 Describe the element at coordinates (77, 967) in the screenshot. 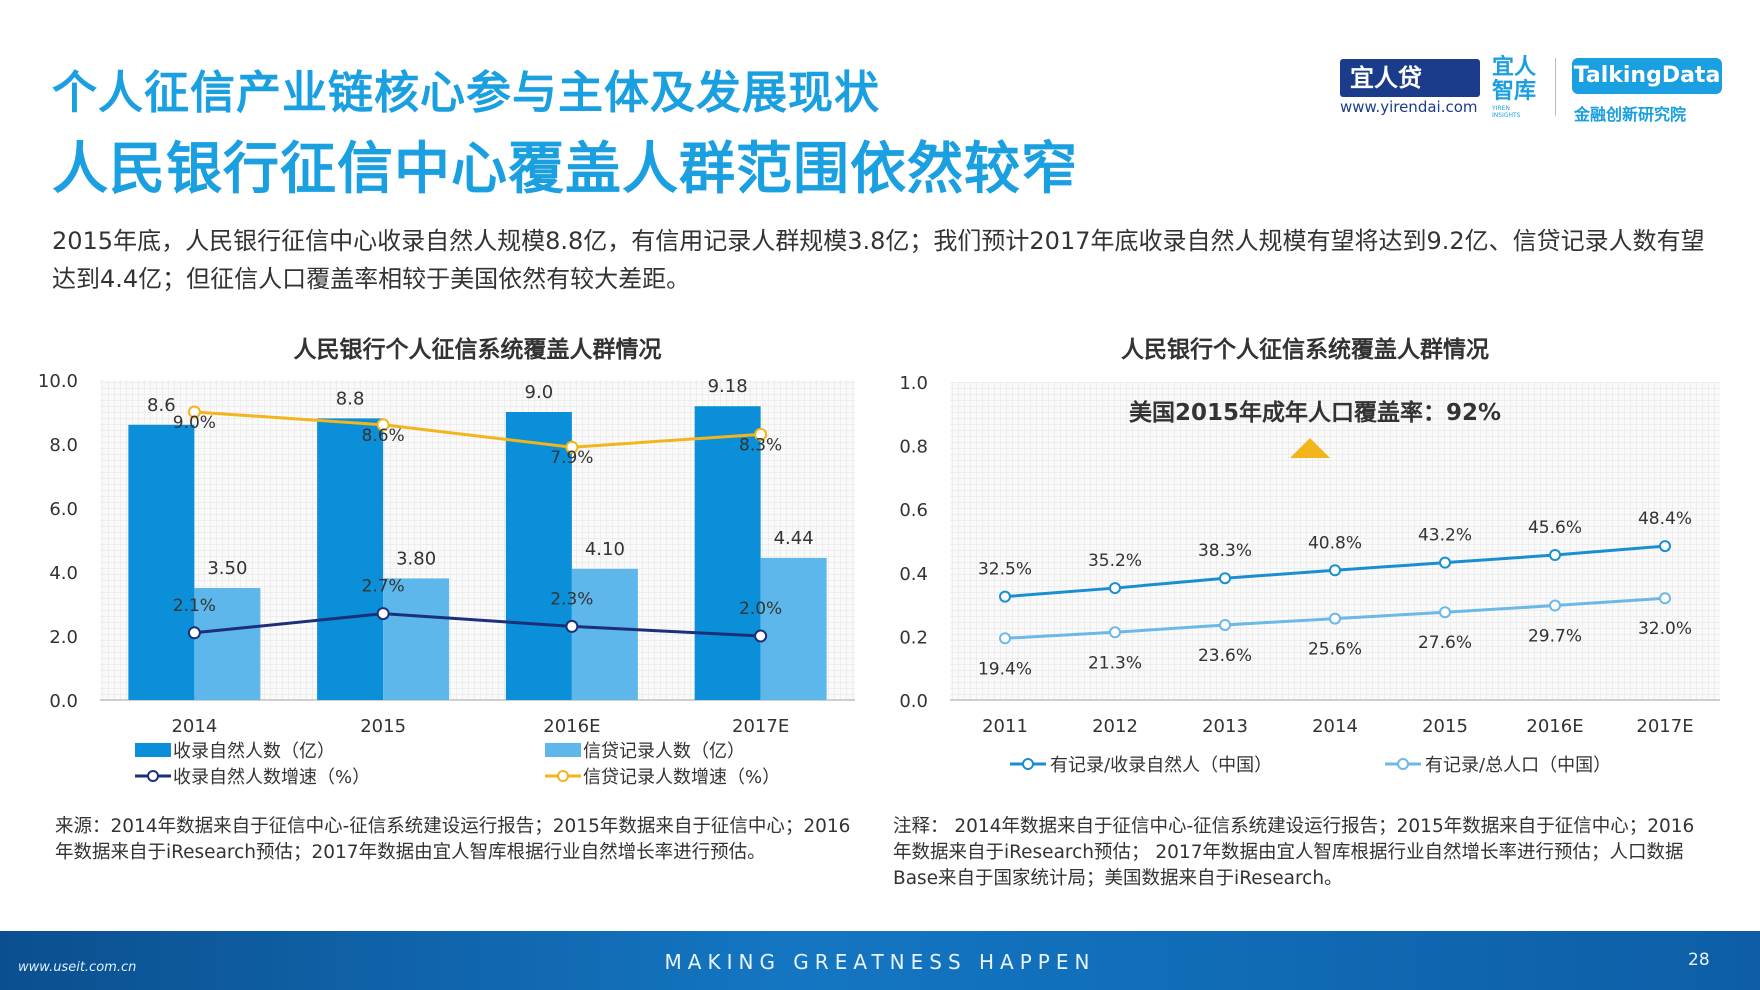

I see `footer-site: www.useit.com.cn` at that location.